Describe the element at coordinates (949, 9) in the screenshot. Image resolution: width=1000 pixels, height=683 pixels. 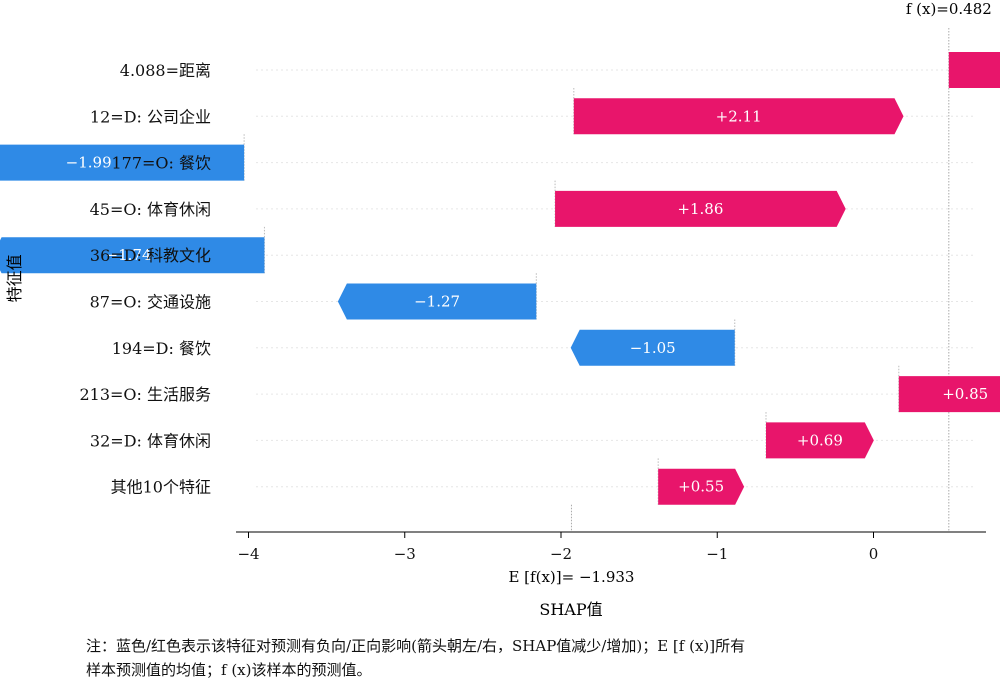
I see `final-value-label: f (x)=0.482` at that location.